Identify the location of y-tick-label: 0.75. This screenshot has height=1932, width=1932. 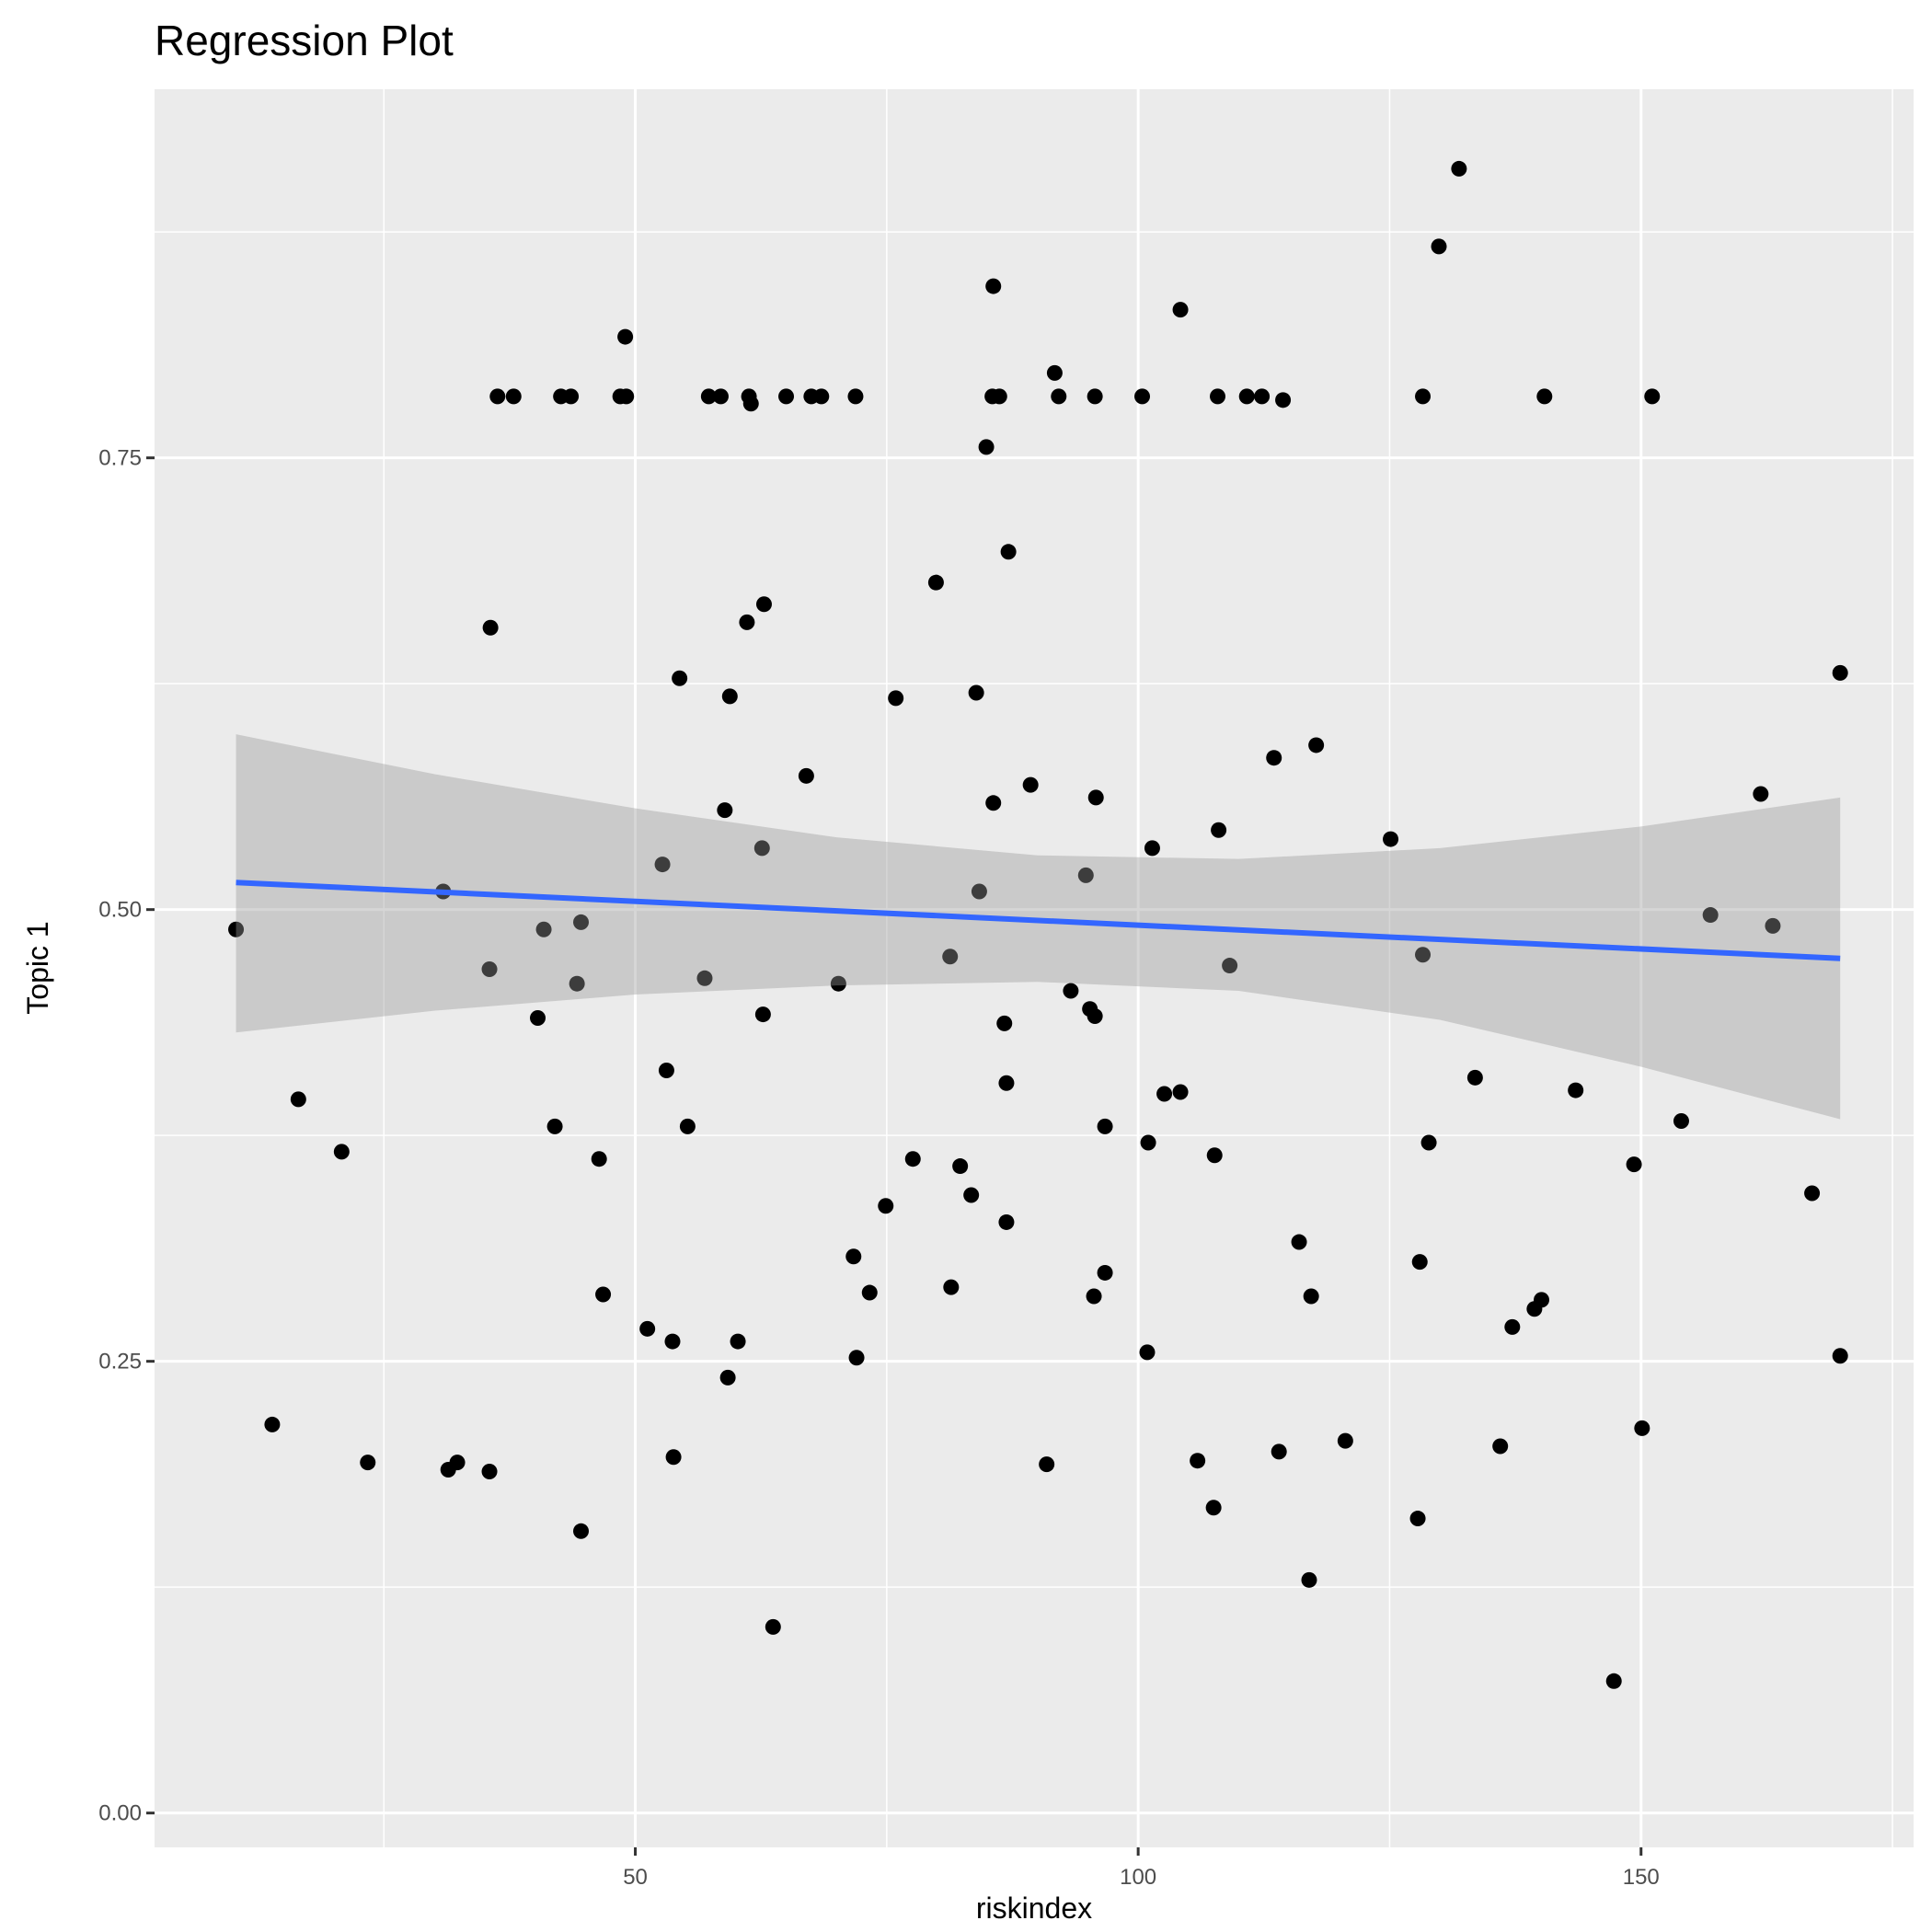
(120, 458).